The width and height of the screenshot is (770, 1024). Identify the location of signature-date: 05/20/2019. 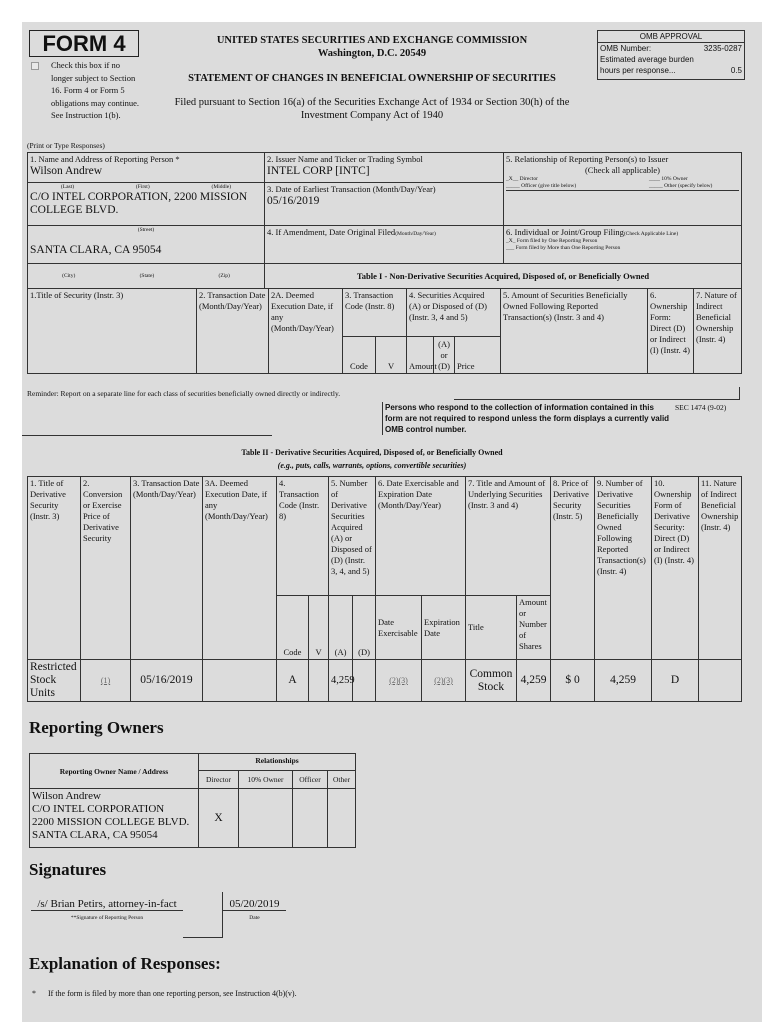
(254, 904).